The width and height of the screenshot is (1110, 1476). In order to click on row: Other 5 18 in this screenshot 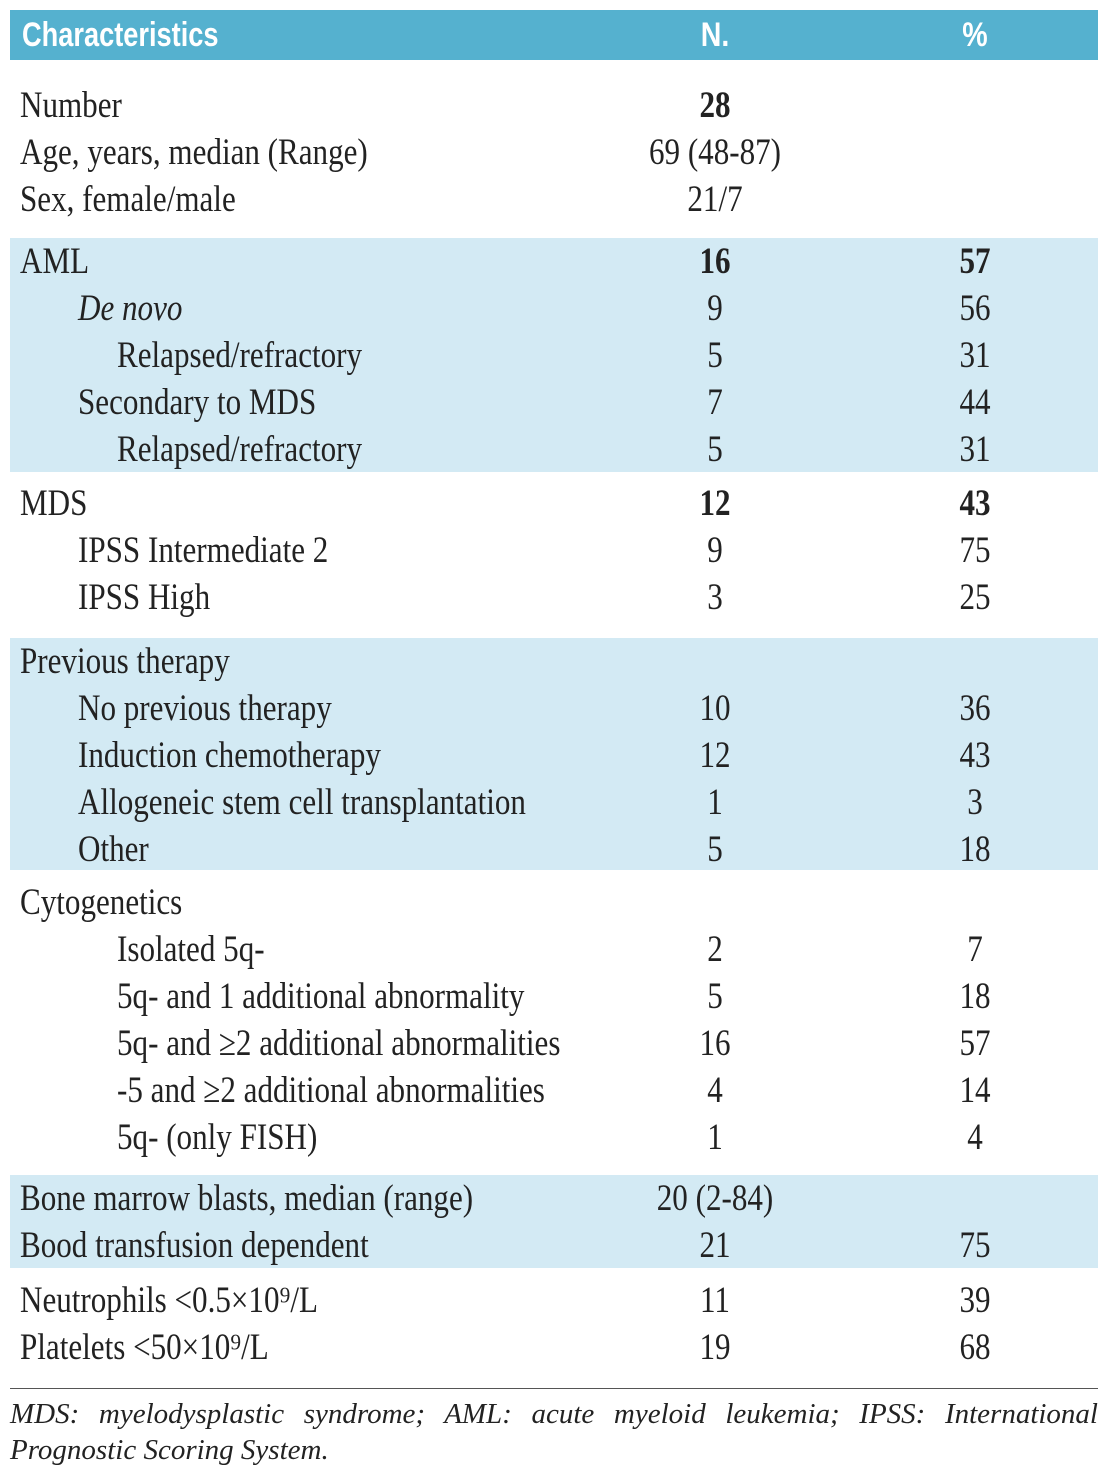, I will do `click(554, 849)`.